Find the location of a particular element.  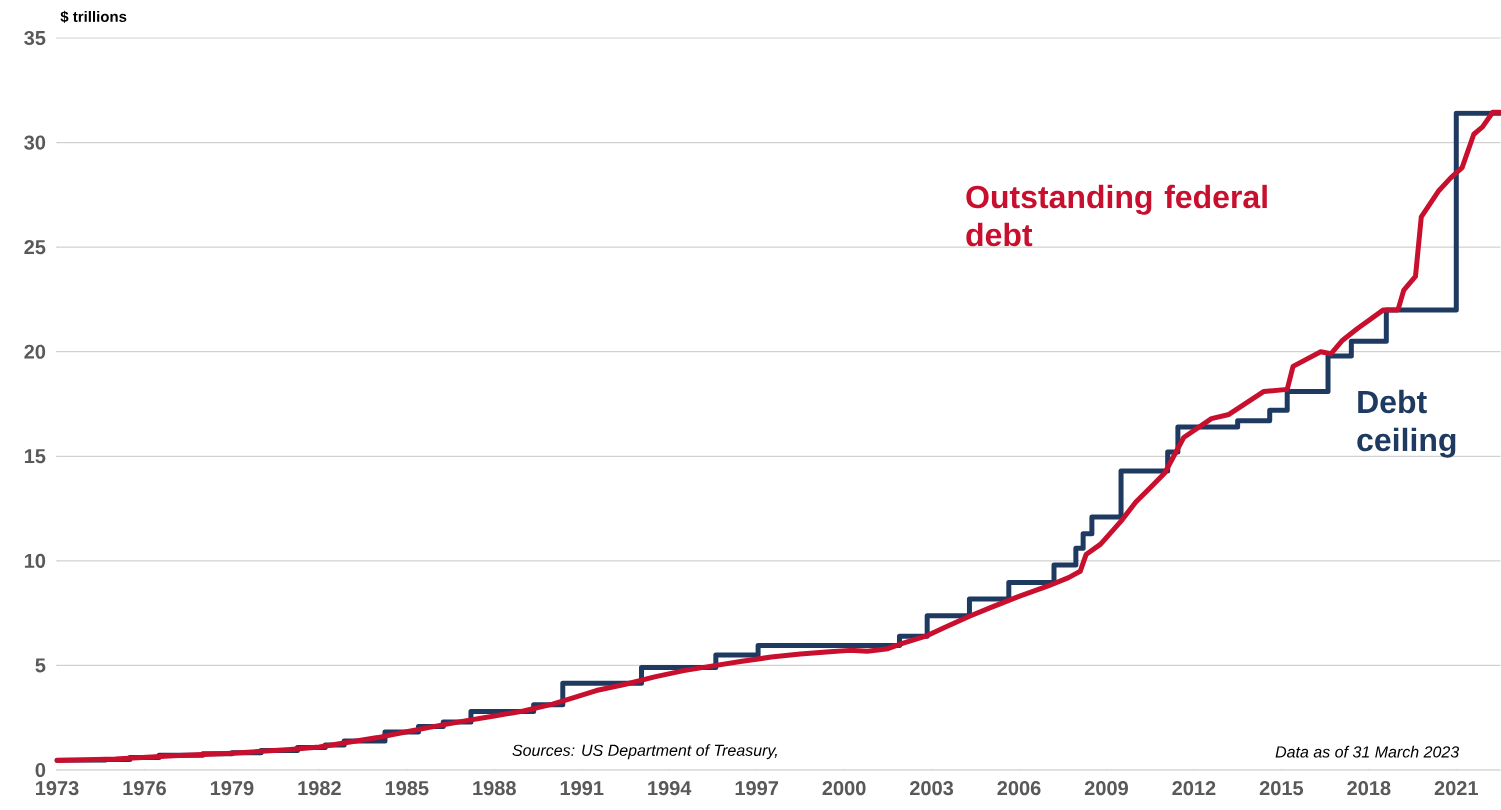

x-tick-label: 1985 is located at coordinates (407, 788).